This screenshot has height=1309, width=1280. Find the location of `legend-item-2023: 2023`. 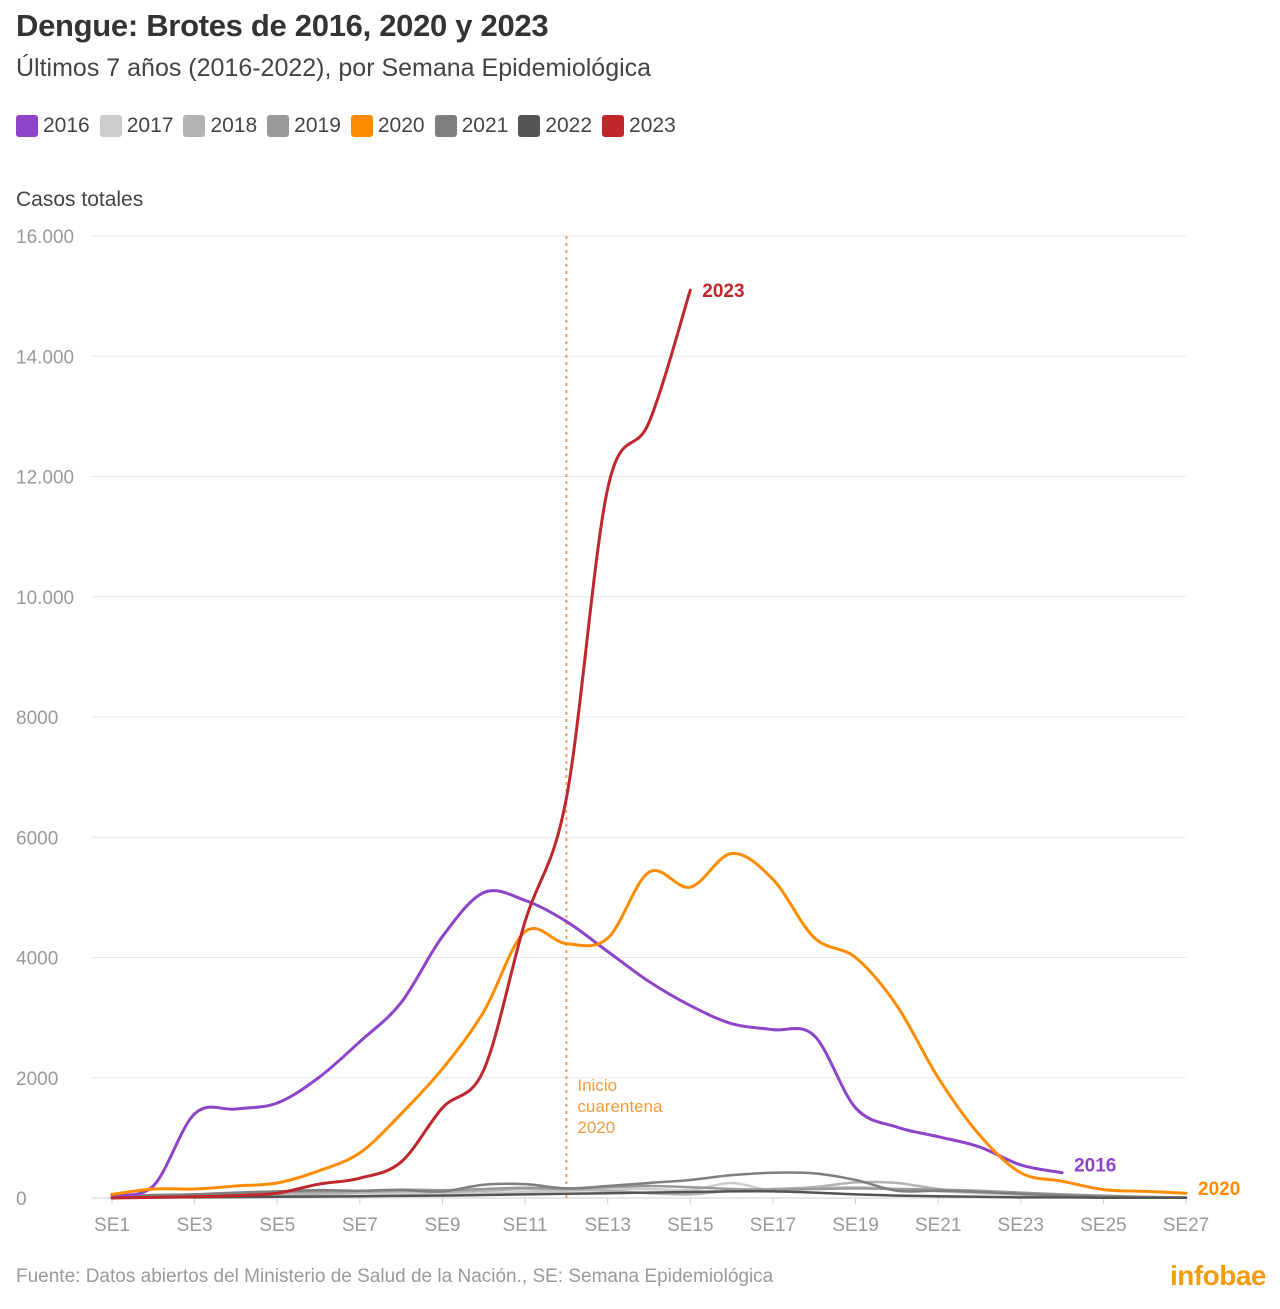

legend-item-2023: 2023 is located at coordinates (639, 126).